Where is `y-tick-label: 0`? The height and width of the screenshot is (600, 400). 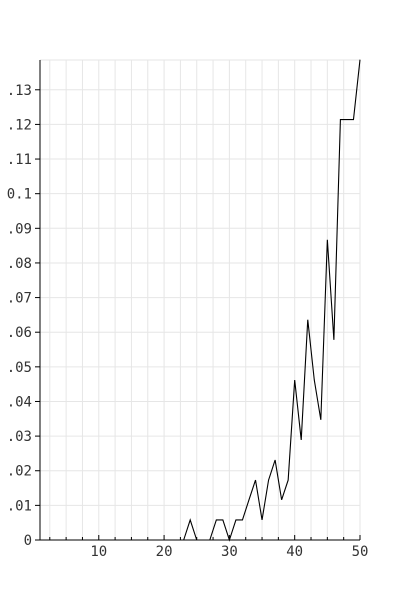
y-tick-label: 0 is located at coordinates (28, 541).